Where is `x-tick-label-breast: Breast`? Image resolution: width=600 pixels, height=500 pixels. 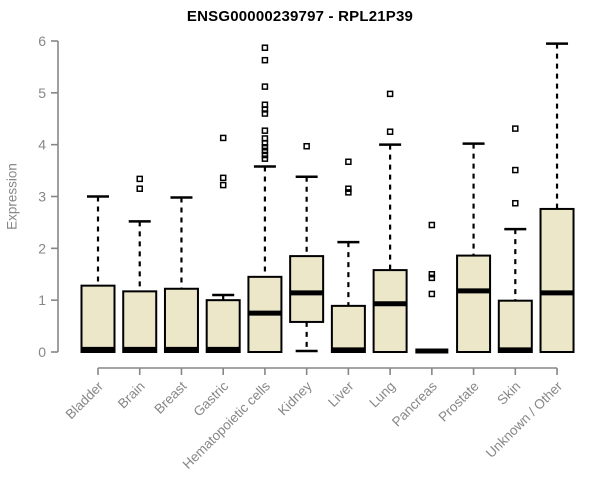
x-tick-label-breast: Breast is located at coordinates (170, 397).